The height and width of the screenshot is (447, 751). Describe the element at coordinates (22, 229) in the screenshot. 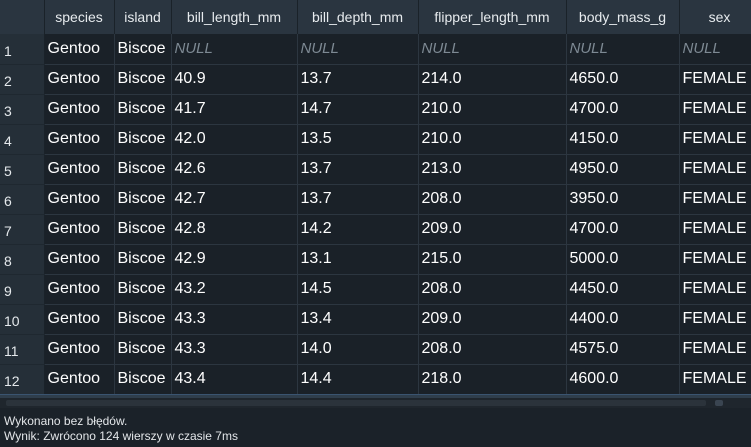

I see `row-number: 7` at that location.